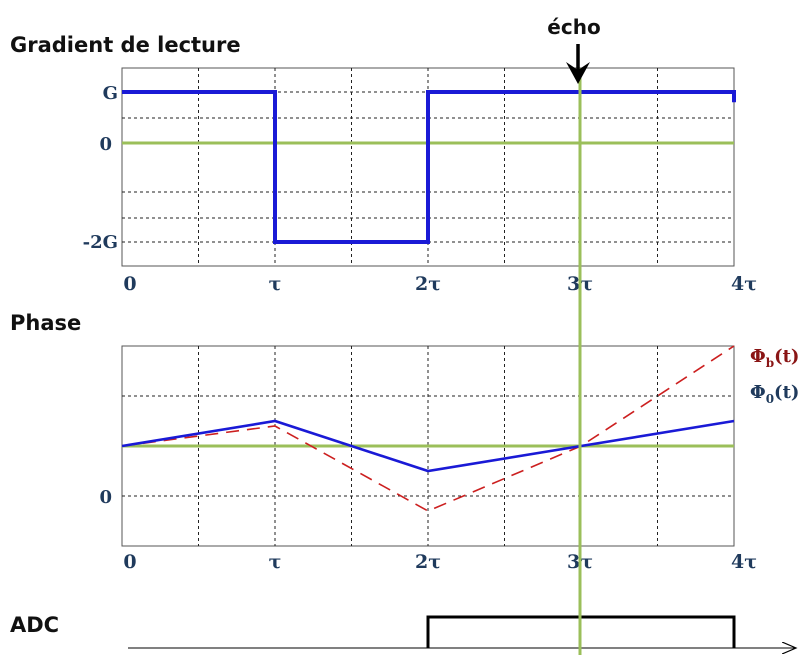 This screenshot has width=802, height=655. I want to click on gradient-section-title: Gradient de lecture, so click(125, 45).